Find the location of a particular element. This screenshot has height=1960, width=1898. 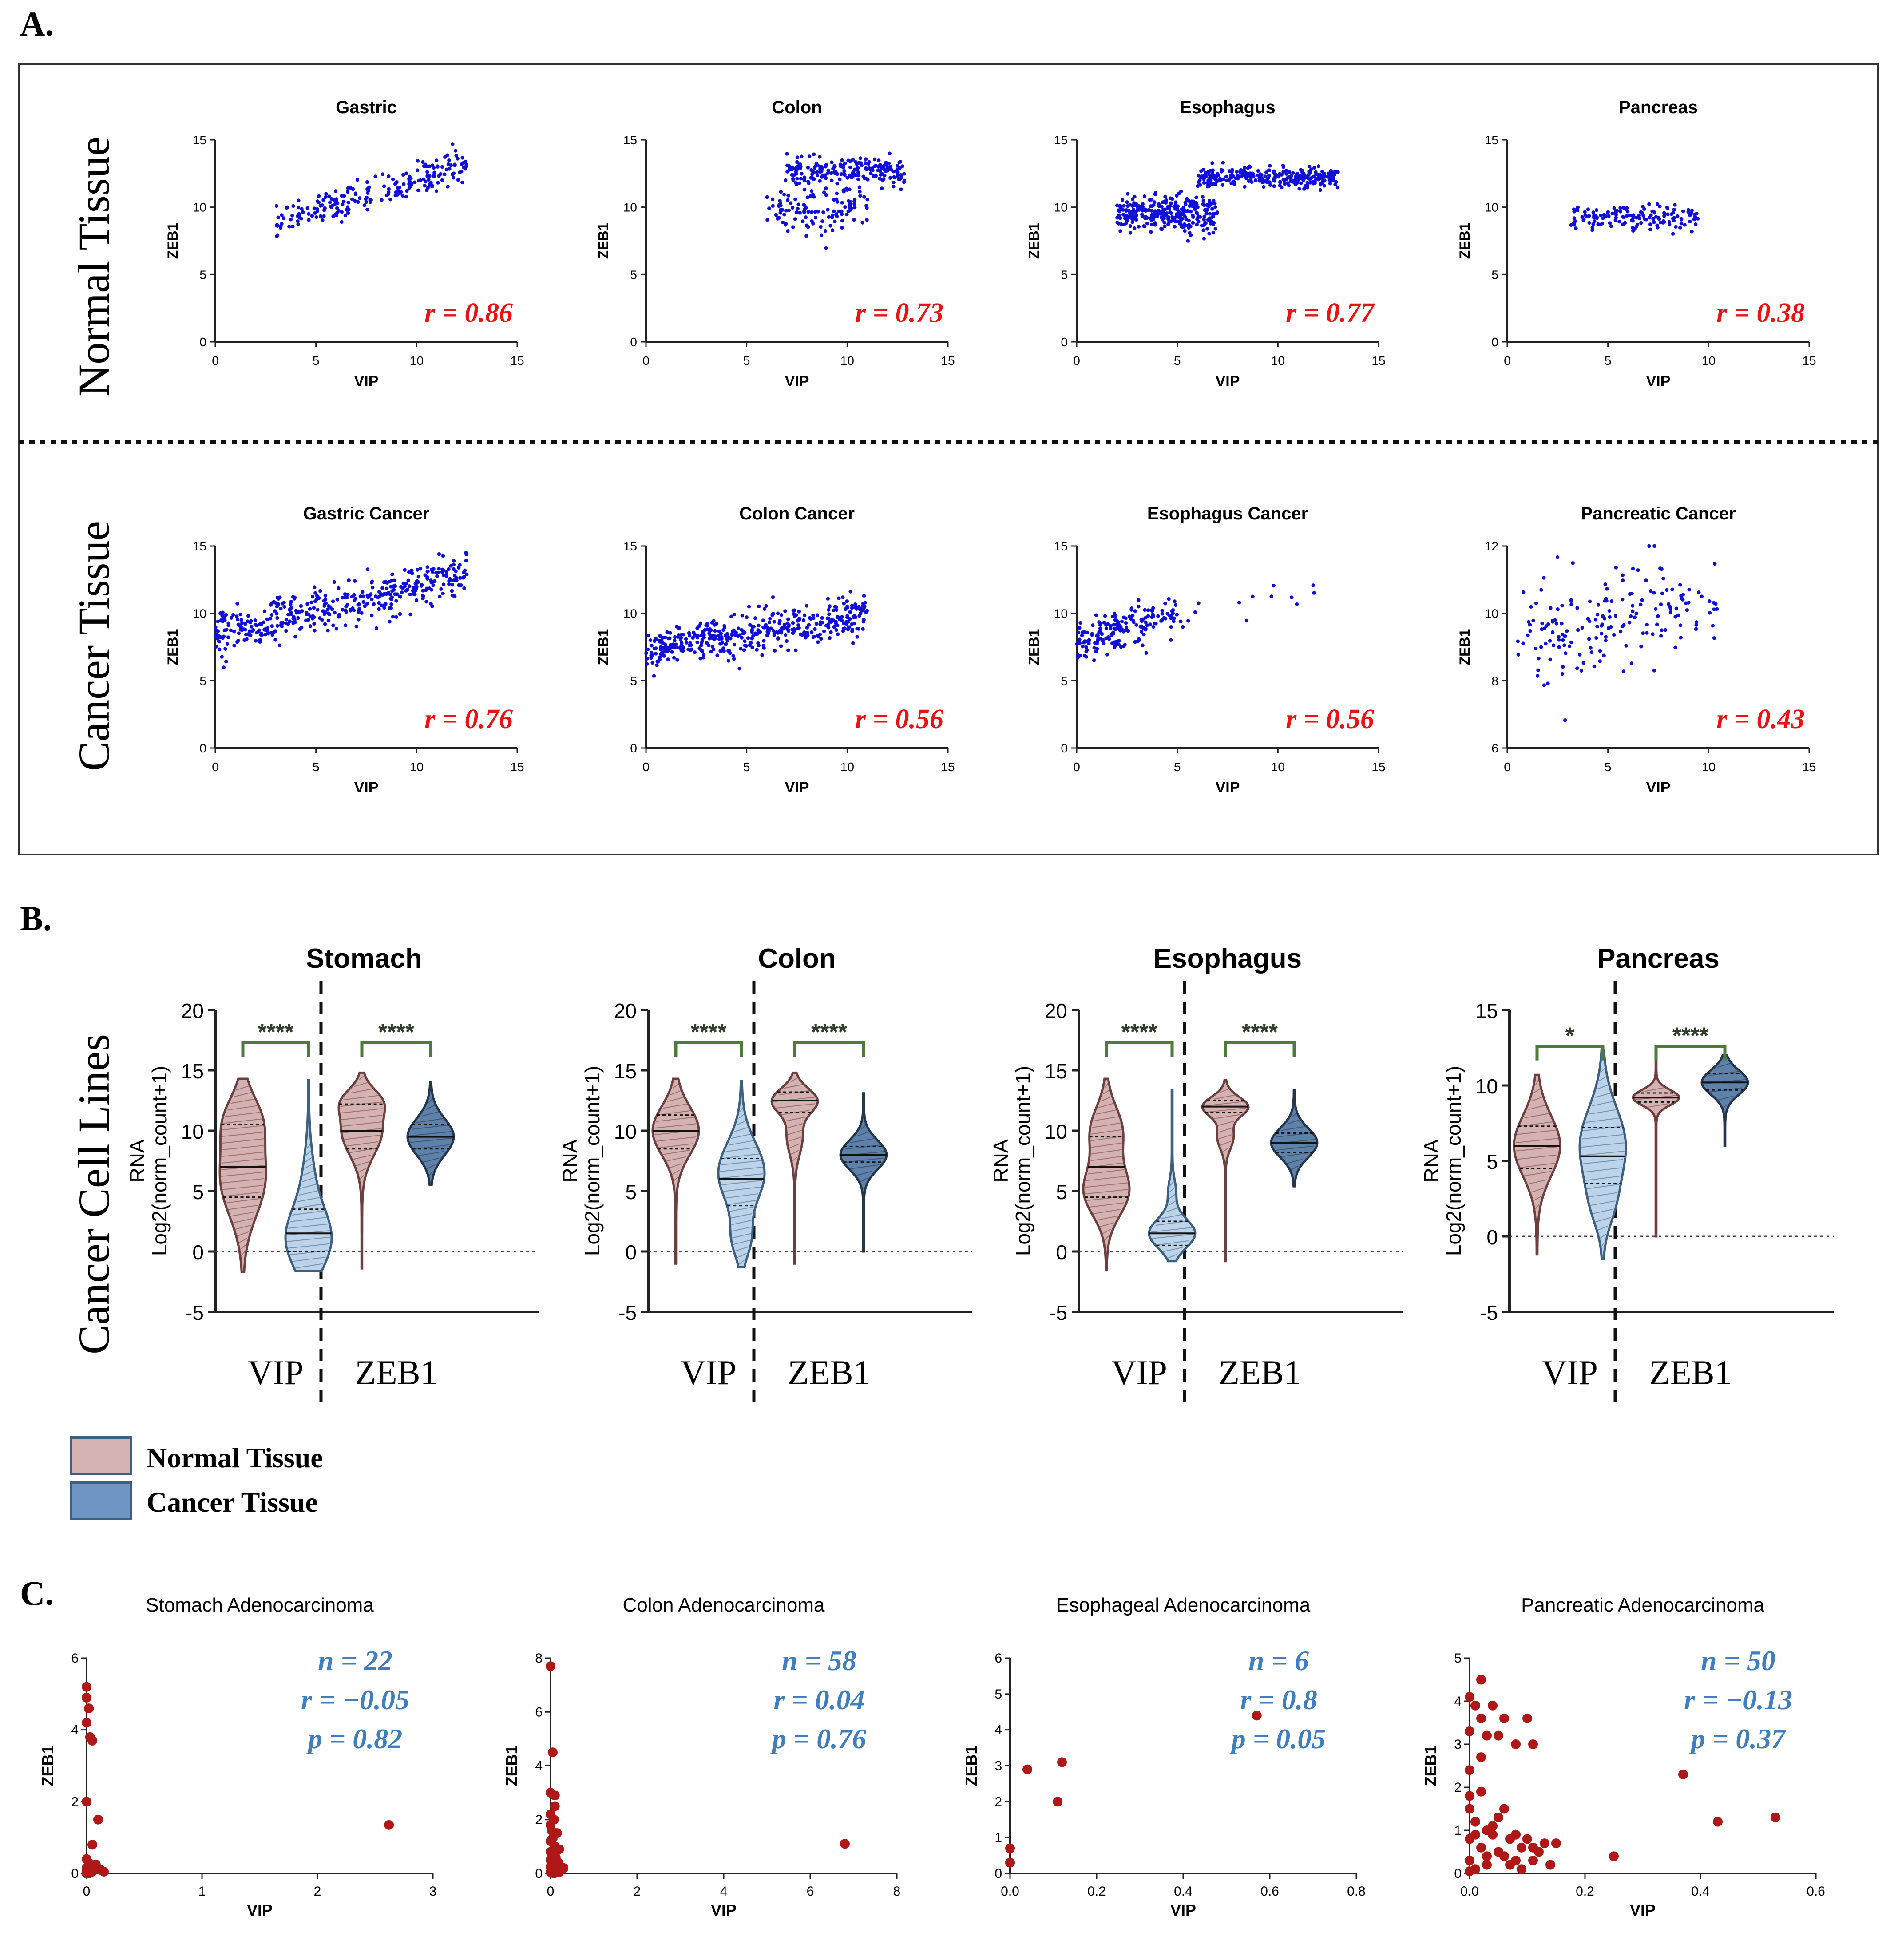

chart-title: Colon Cancer is located at coordinates (797, 513).